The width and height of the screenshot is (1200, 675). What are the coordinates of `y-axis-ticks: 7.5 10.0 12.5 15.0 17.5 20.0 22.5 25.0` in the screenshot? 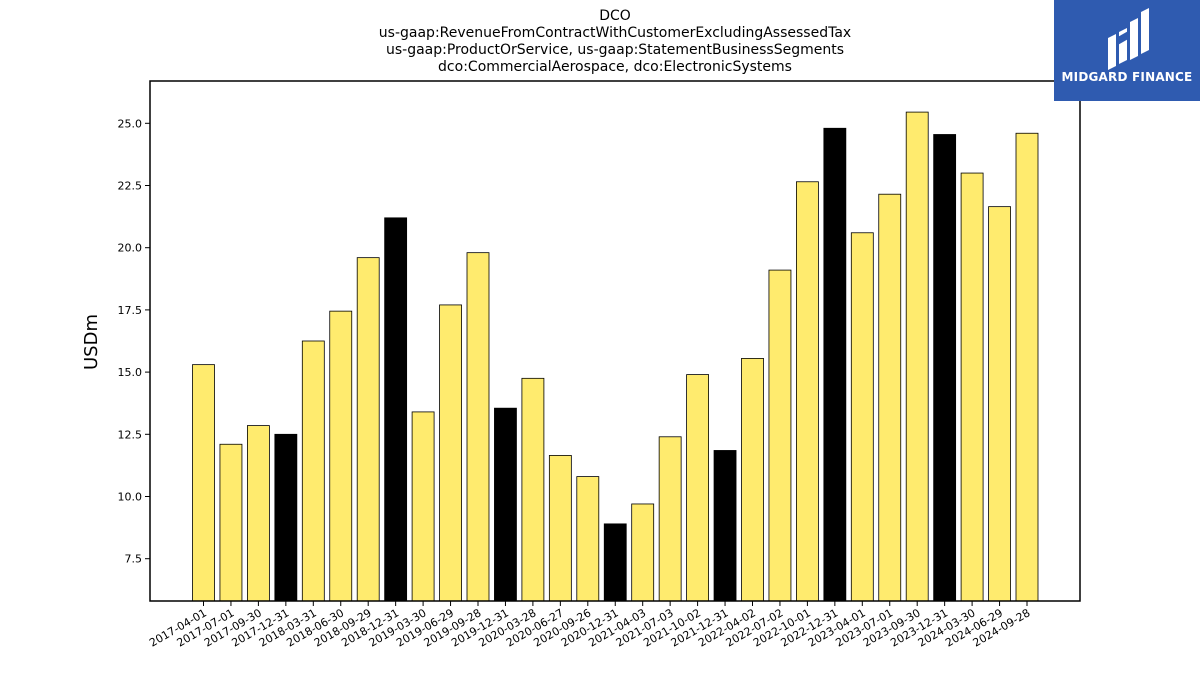 It's located at (134, 341).